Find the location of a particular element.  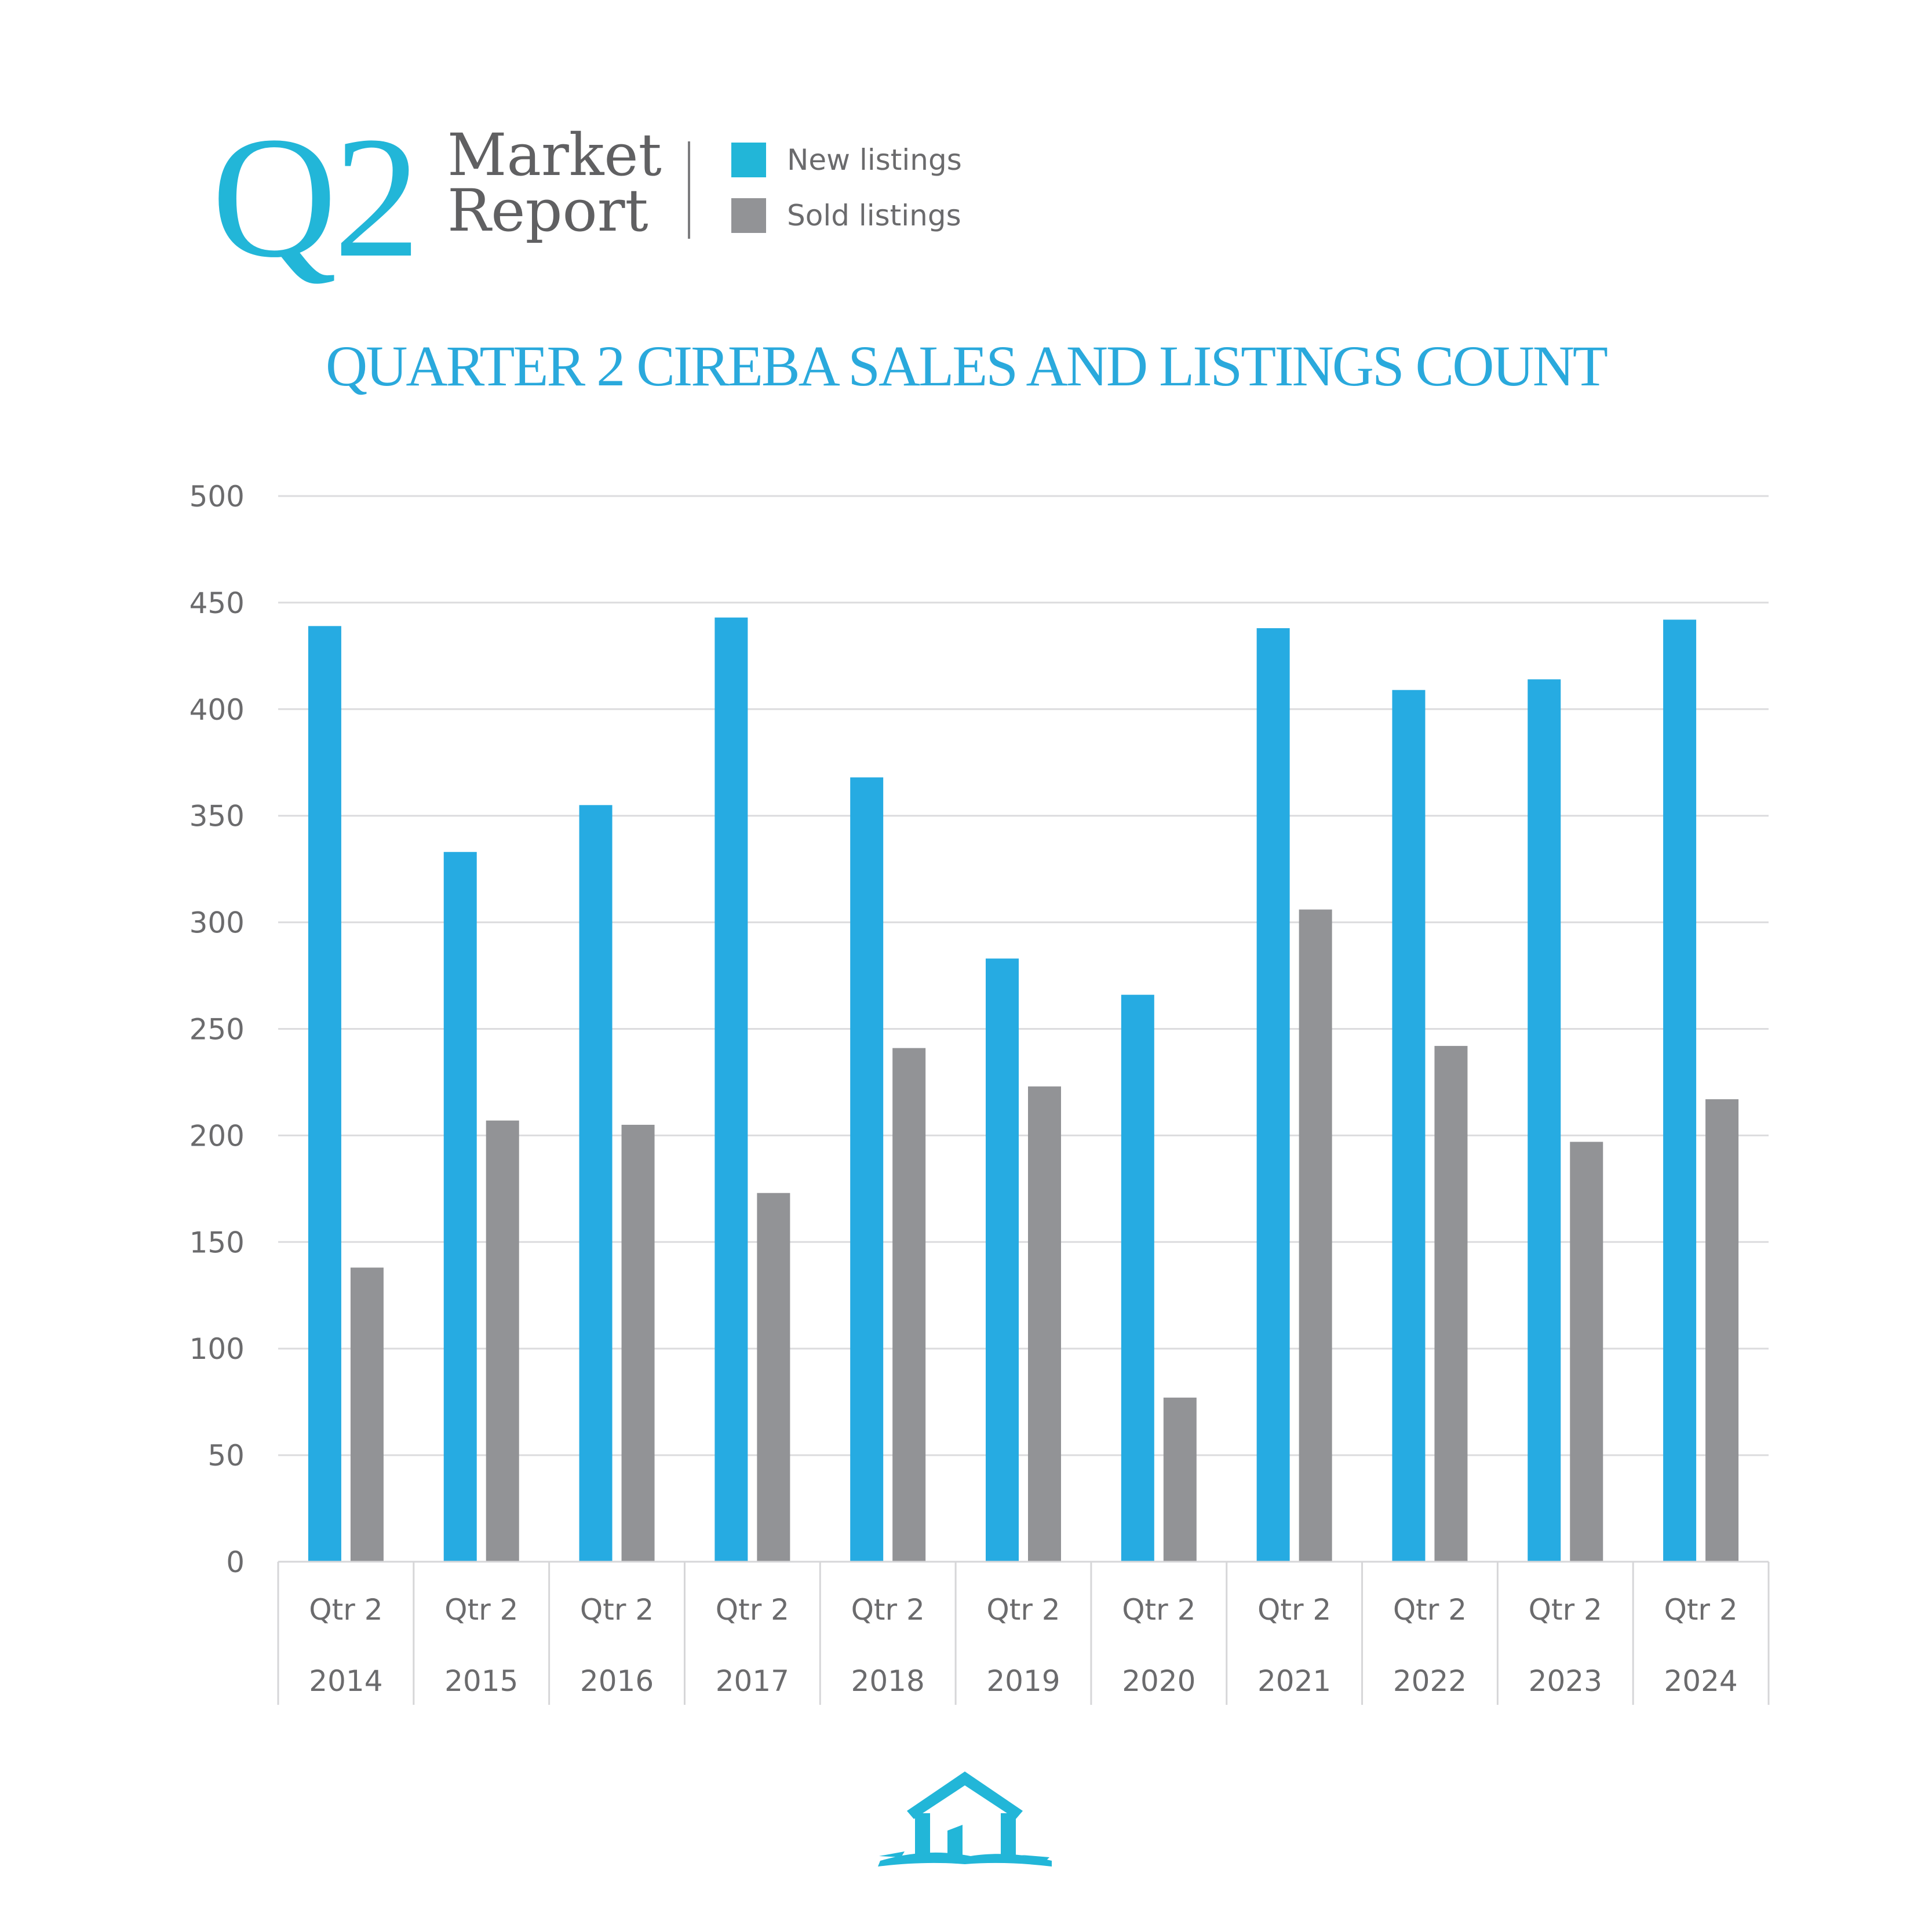

house-brushstroke-logo-icon is located at coordinates (965, 1819).